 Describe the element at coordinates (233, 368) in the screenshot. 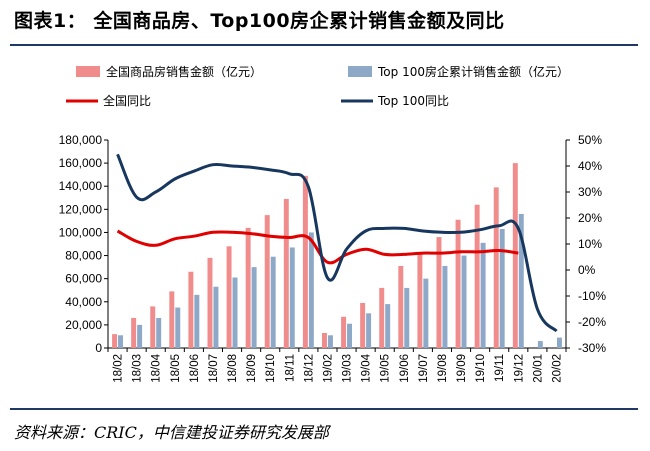

I see `x-axis-tick-label: 18/08` at that location.